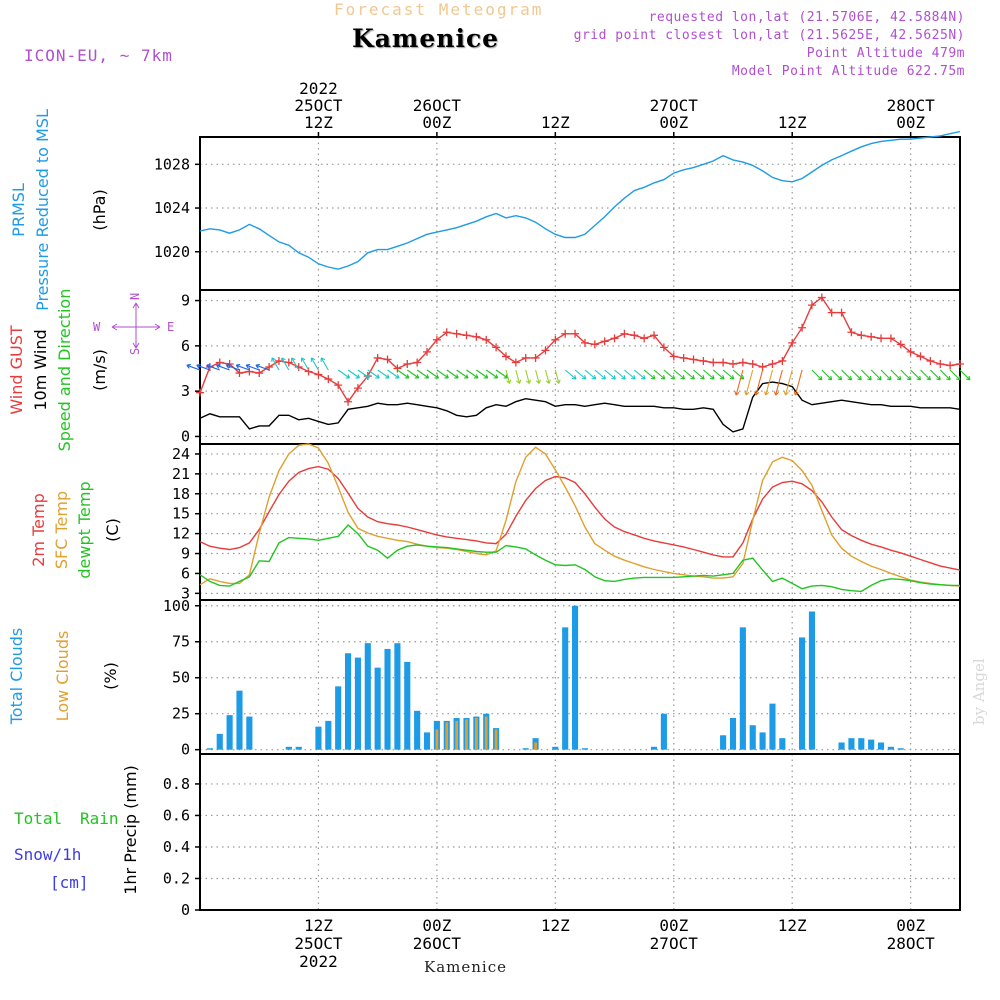  I want to click on temp-unit: (C), so click(112, 530).